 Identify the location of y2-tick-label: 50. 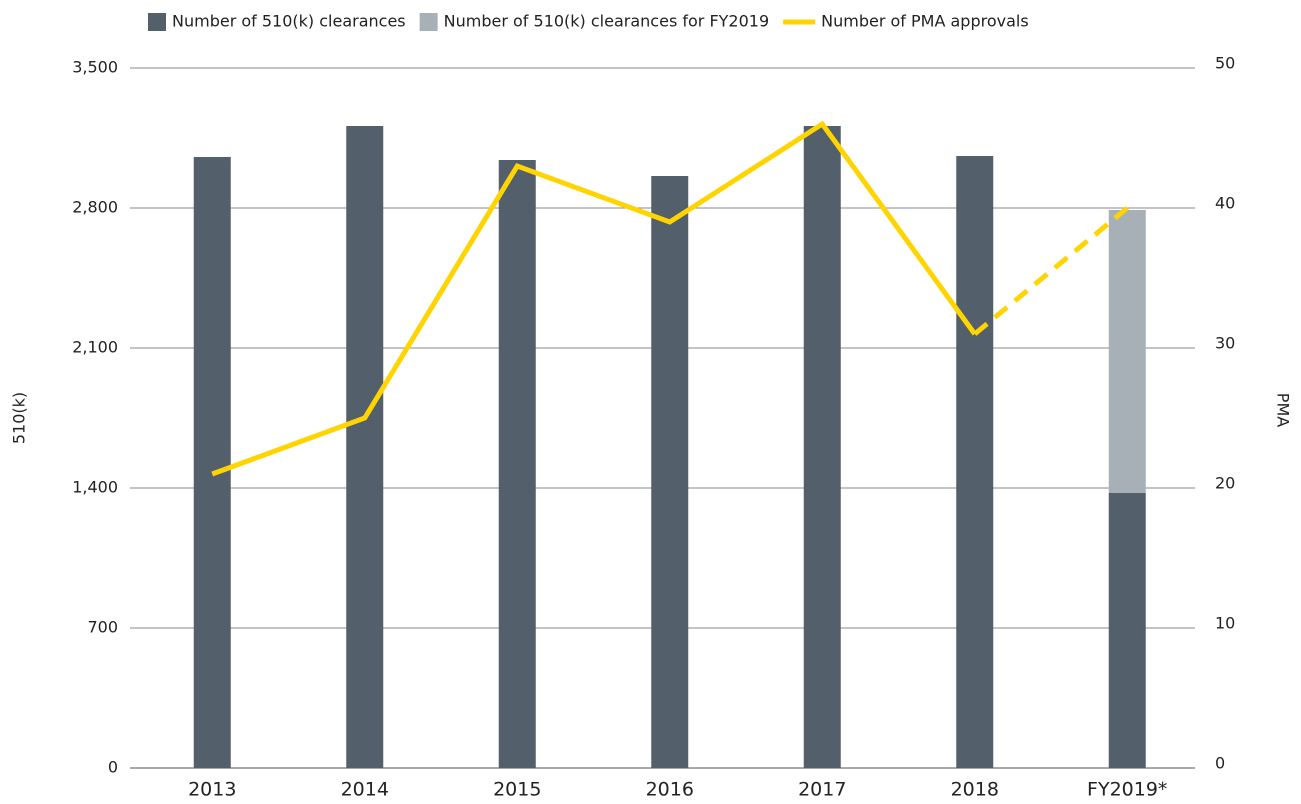
(1225, 63).